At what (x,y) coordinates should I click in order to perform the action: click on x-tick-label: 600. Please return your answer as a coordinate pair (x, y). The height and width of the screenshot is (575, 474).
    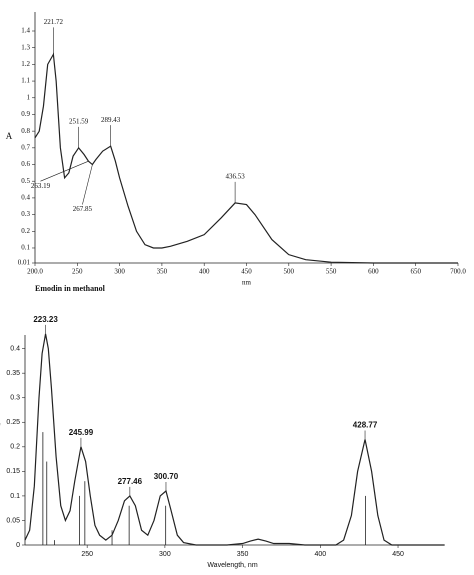
    Looking at the image, I should click on (373, 272).